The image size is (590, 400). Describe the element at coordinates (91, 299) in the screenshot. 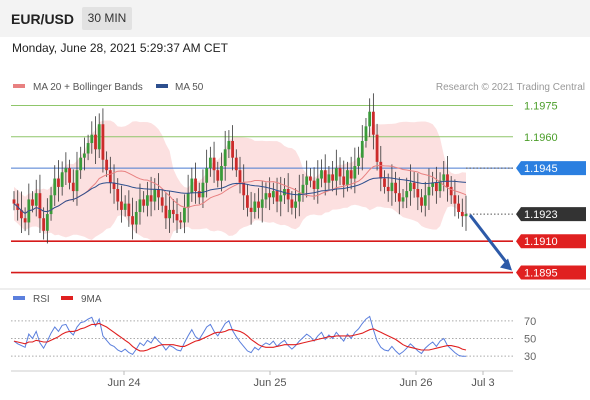

I see `legend-9ma-label: 9MA` at that location.